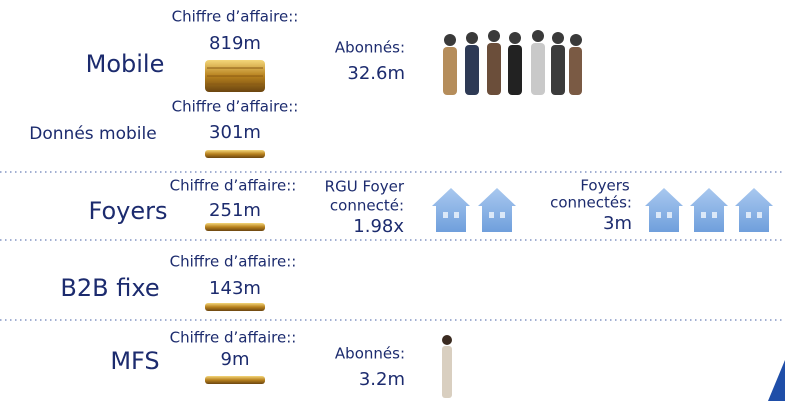 This screenshot has width=785, height=401. I want to click on metric-value: 1.98x, so click(378, 226).